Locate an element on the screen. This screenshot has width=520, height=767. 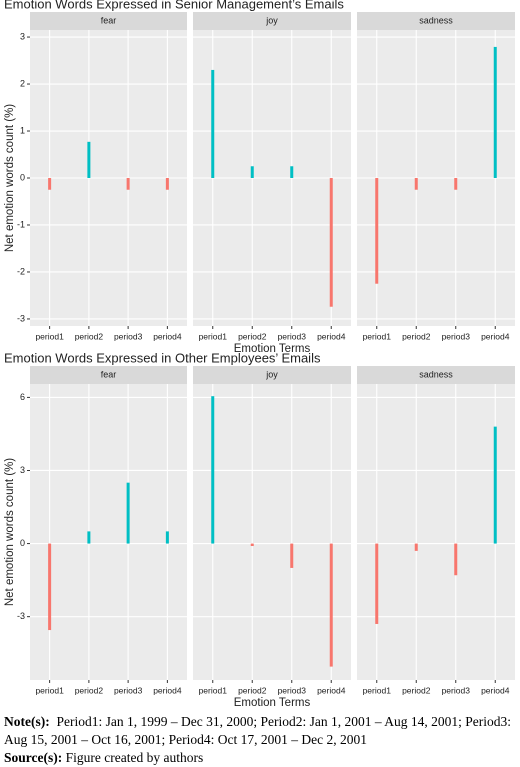
y-tick-label: 6 is located at coordinates (22, 397).